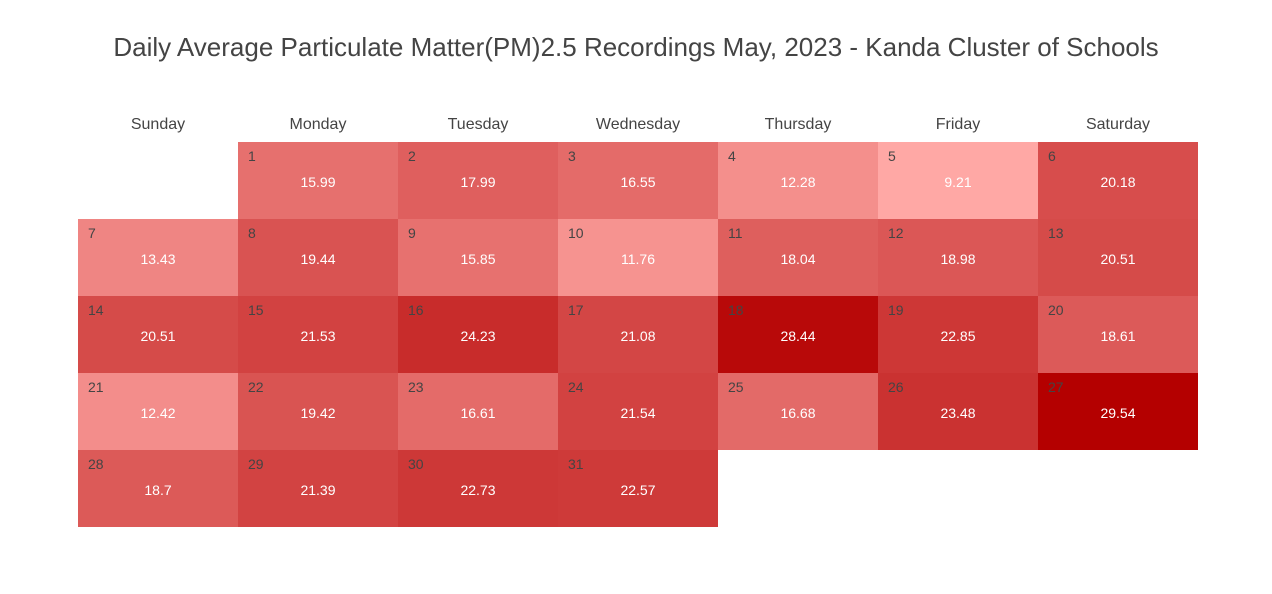 Image resolution: width=1272 pixels, height=594 pixels. What do you see at coordinates (416, 387) in the screenshot?
I see `day-number-label: 23` at bounding box center [416, 387].